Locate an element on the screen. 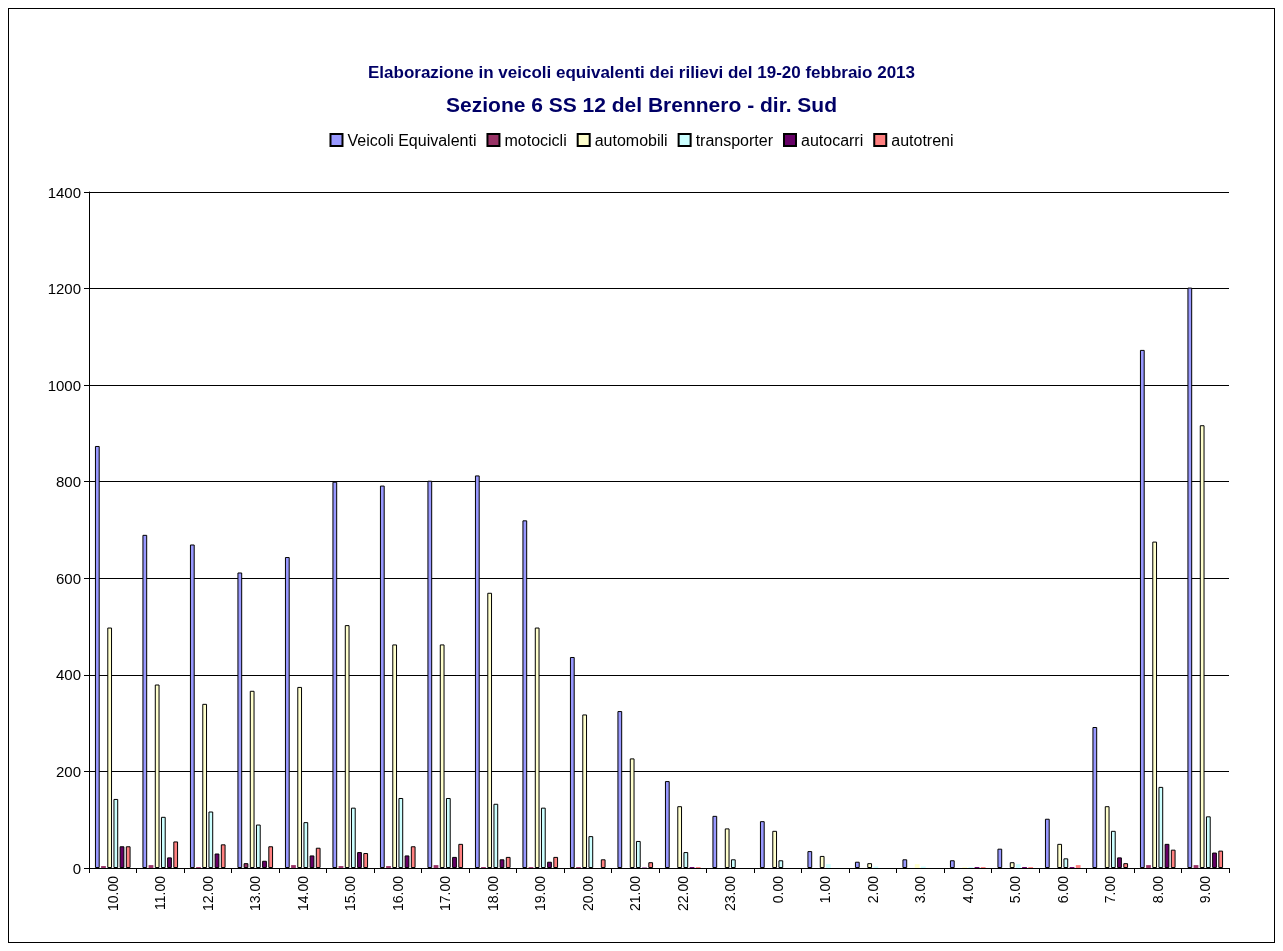  x-tick-label: 19.00 is located at coordinates (540, 893).